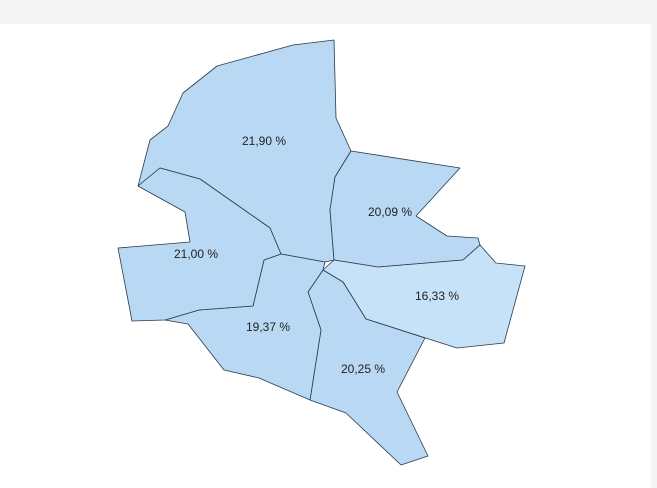 Image resolution: width=657 pixels, height=488 pixels. I want to click on region-label: 16,33 %, so click(437, 296).